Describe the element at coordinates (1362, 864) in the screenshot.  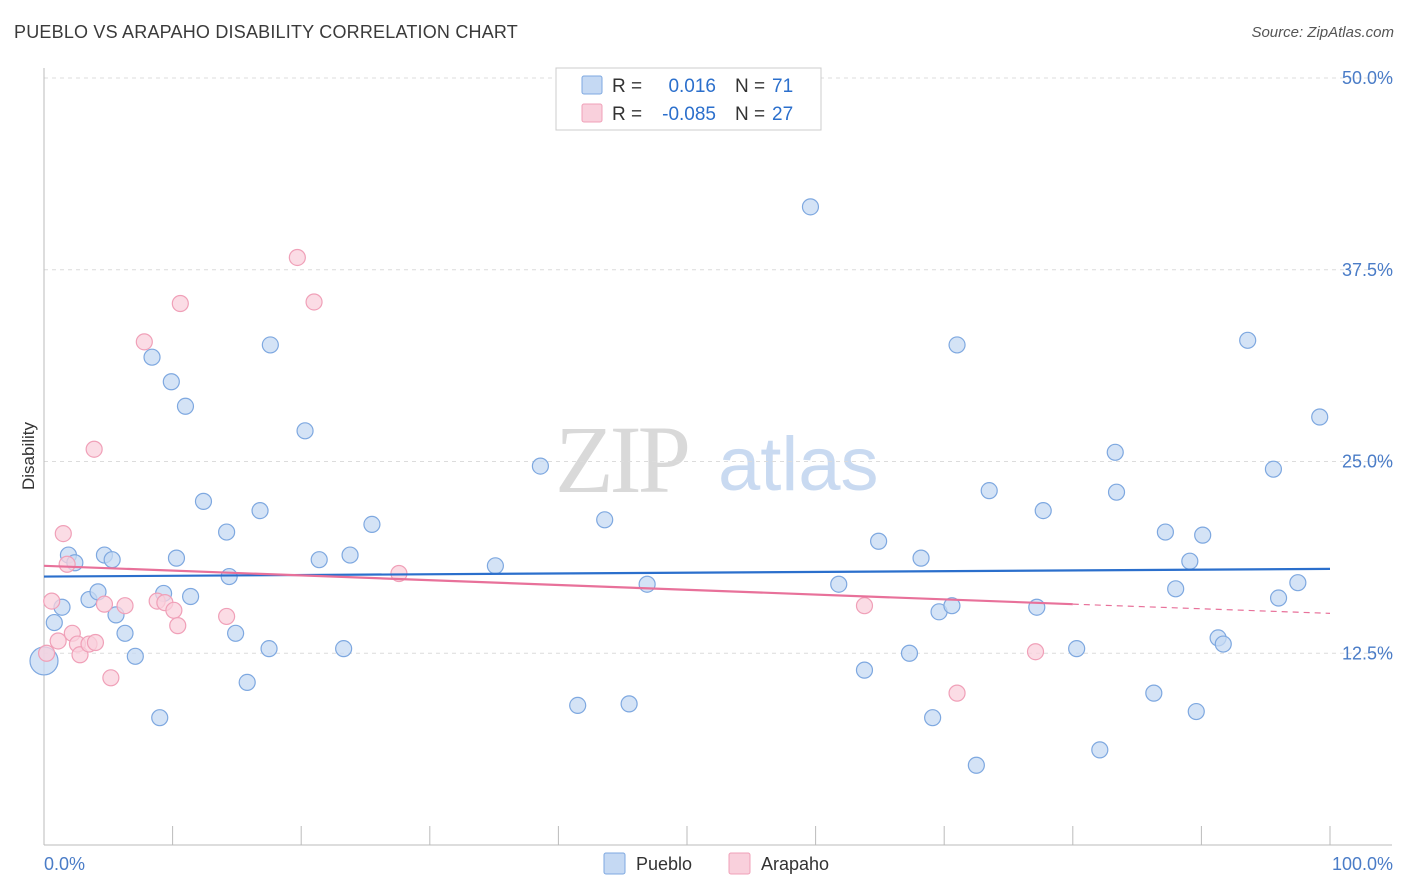
I see `x-tick-label: 100.0%` at that location.